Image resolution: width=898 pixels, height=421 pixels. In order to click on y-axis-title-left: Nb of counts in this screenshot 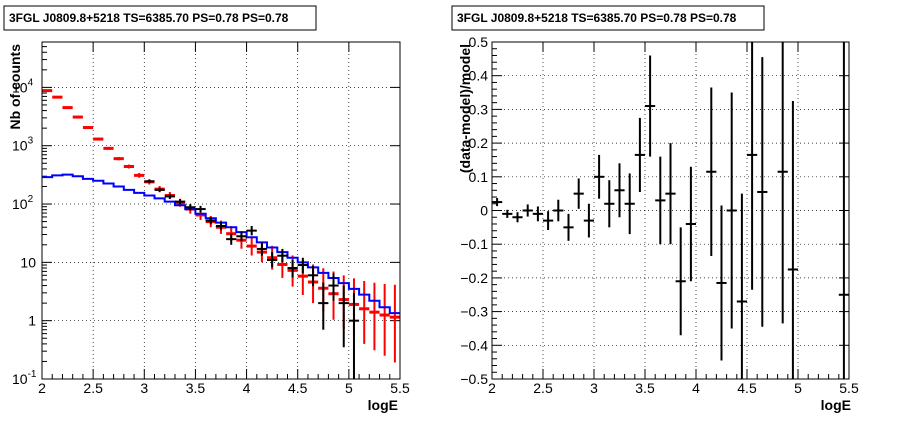, I will do `click(15, 87)`.